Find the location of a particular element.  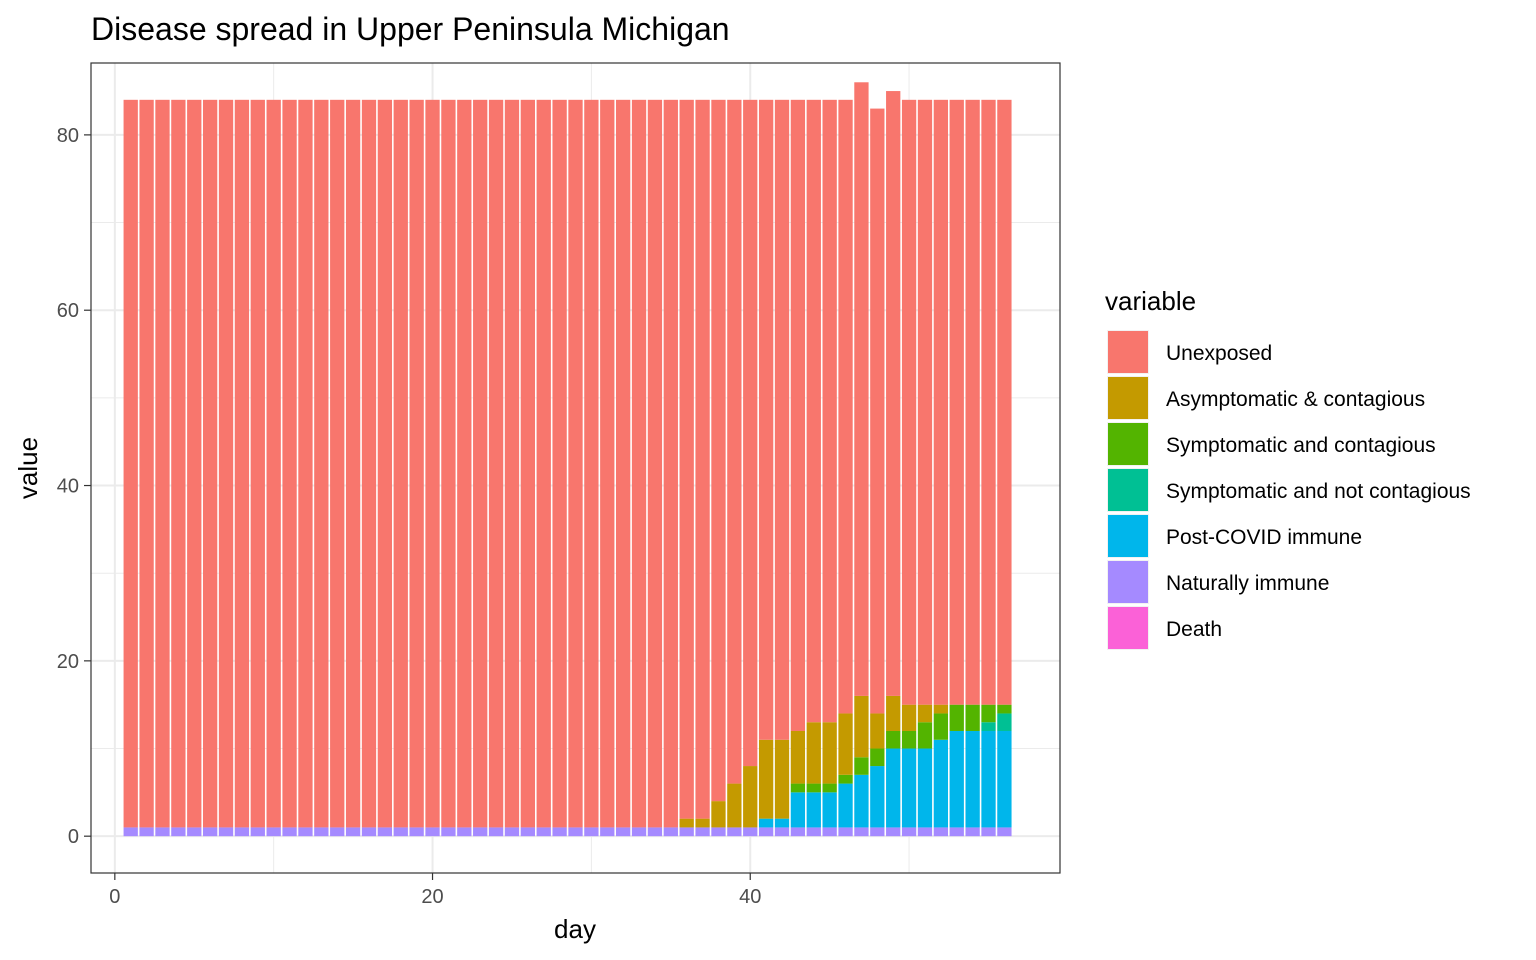

y-axis: 0 20 40 60 80 is located at coordinates (74, 486).